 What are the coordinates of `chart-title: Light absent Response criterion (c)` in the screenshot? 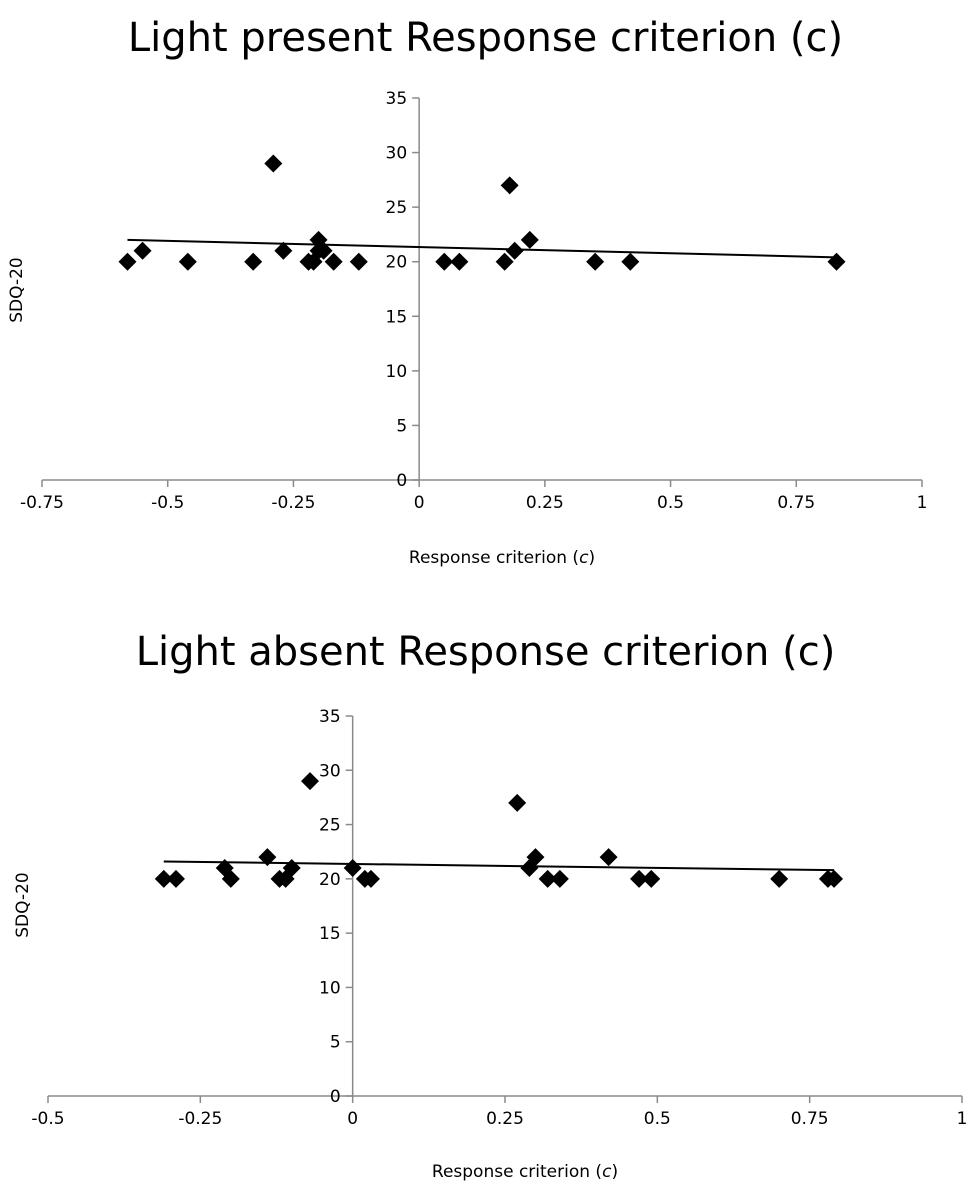 It's located at (485, 652).